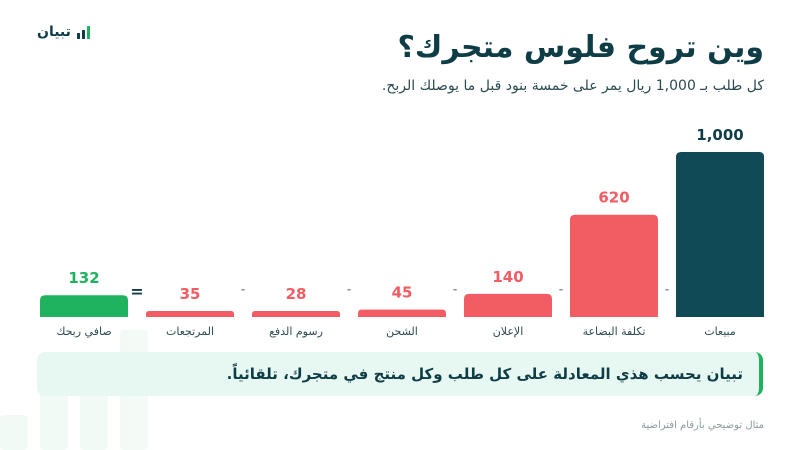  Describe the element at coordinates (83, 331) in the screenshot. I see `category-label: صافي ربحك` at that location.